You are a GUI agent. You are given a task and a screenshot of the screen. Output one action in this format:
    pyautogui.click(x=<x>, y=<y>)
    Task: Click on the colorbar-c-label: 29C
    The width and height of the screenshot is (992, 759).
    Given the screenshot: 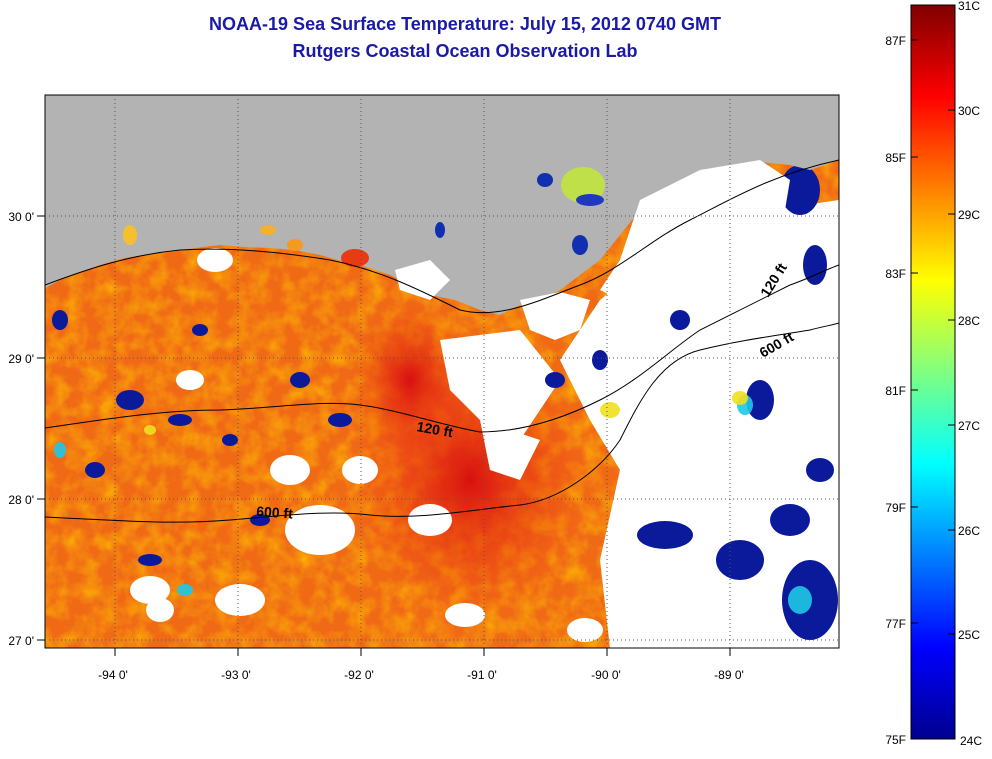 What is the action you would take?
    pyautogui.click(x=969, y=215)
    